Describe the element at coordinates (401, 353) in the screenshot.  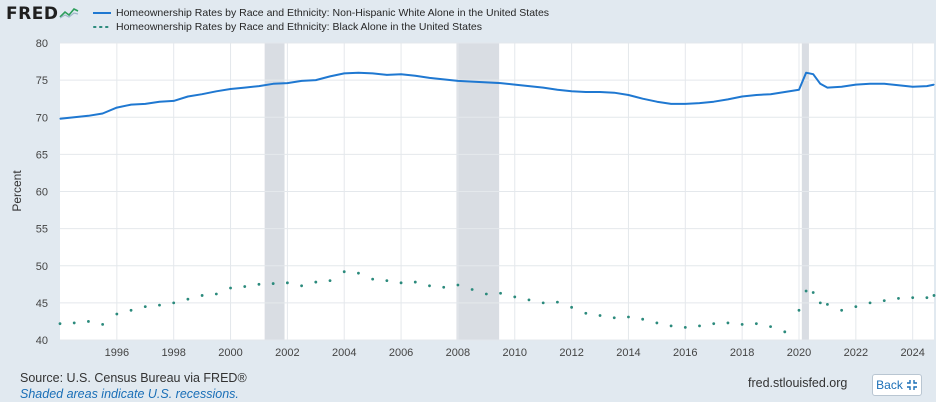
I see `x-tick-label: 2006` at that location.